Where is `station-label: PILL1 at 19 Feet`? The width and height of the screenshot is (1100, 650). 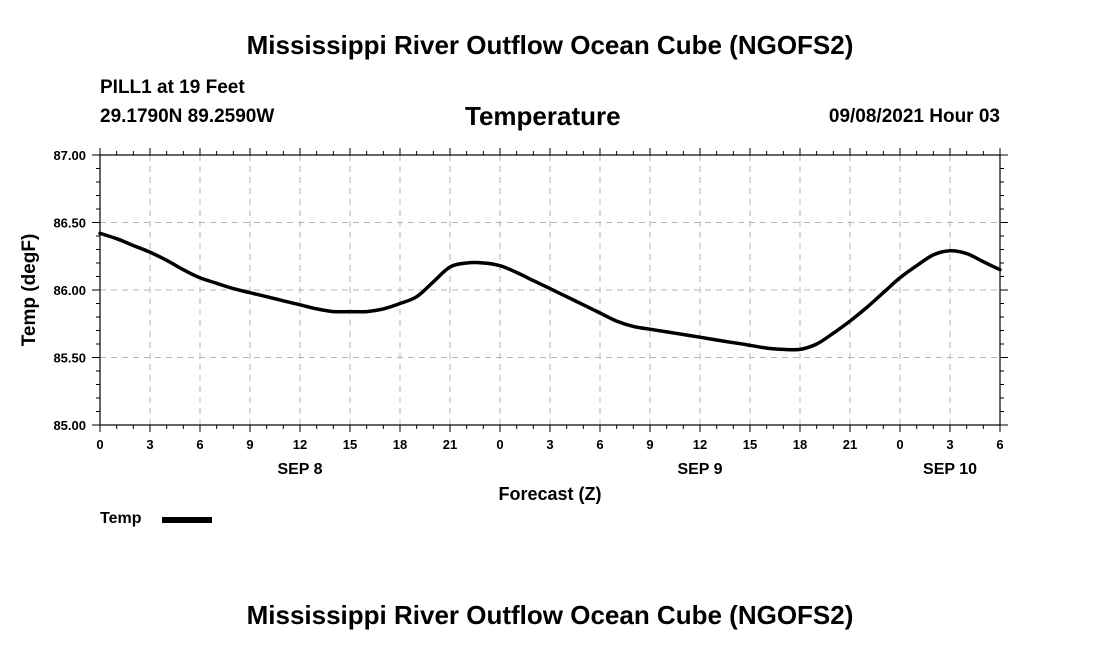
station-label: PILL1 at 19 Feet is located at coordinates (172, 87).